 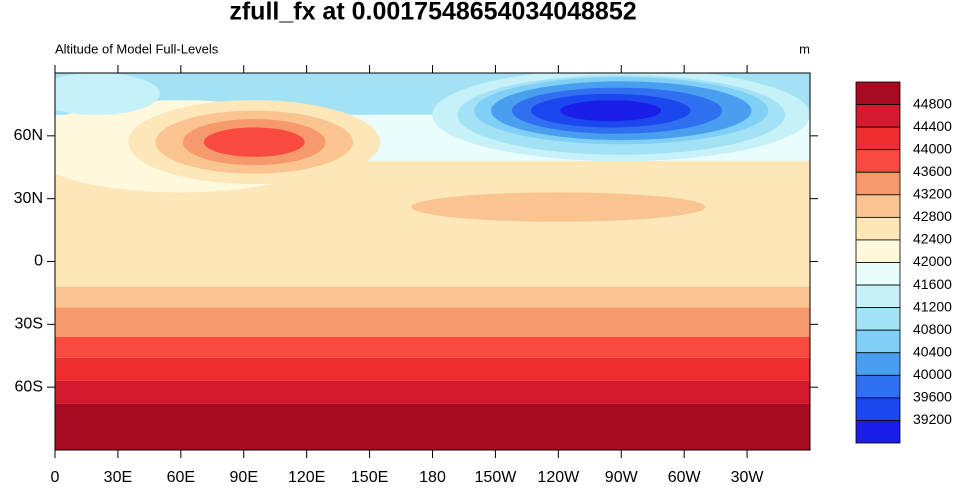 I want to click on x-tick-label: 60W, so click(x=685, y=477).